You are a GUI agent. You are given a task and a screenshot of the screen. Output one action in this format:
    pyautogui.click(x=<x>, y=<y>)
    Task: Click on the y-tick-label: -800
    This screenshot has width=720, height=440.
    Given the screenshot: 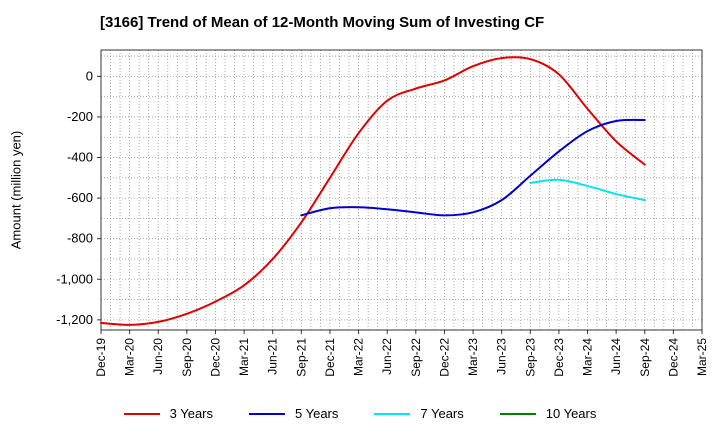 What is the action you would take?
    pyautogui.click(x=80, y=238)
    